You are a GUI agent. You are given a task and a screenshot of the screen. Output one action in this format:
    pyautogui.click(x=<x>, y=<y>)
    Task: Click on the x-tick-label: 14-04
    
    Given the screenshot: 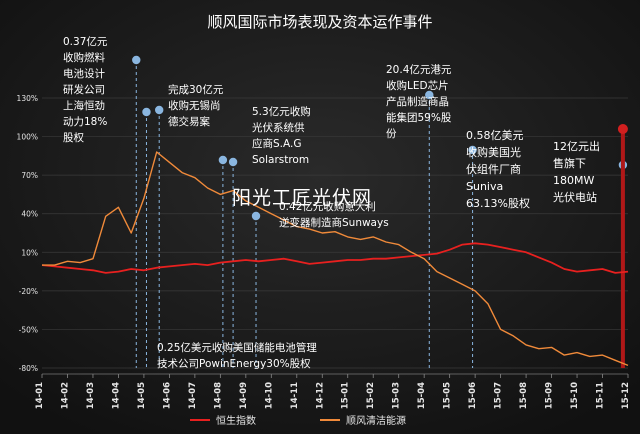 What is the action you would take?
    pyautogui.click(x=116, y=395)
    